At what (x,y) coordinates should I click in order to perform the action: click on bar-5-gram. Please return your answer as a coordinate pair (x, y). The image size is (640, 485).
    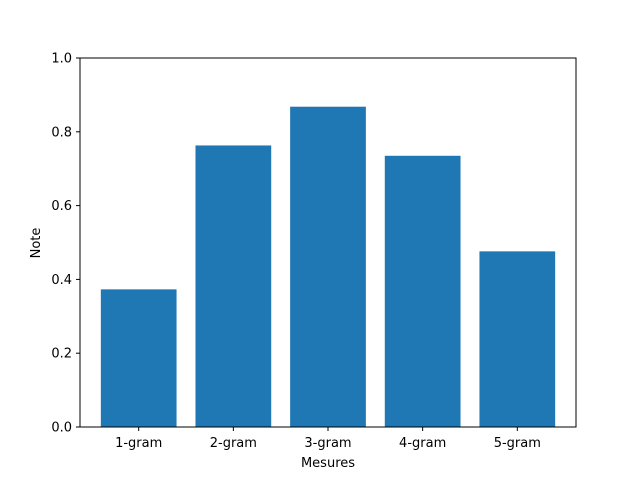
    Looking at the image, I should click on (517, 339).